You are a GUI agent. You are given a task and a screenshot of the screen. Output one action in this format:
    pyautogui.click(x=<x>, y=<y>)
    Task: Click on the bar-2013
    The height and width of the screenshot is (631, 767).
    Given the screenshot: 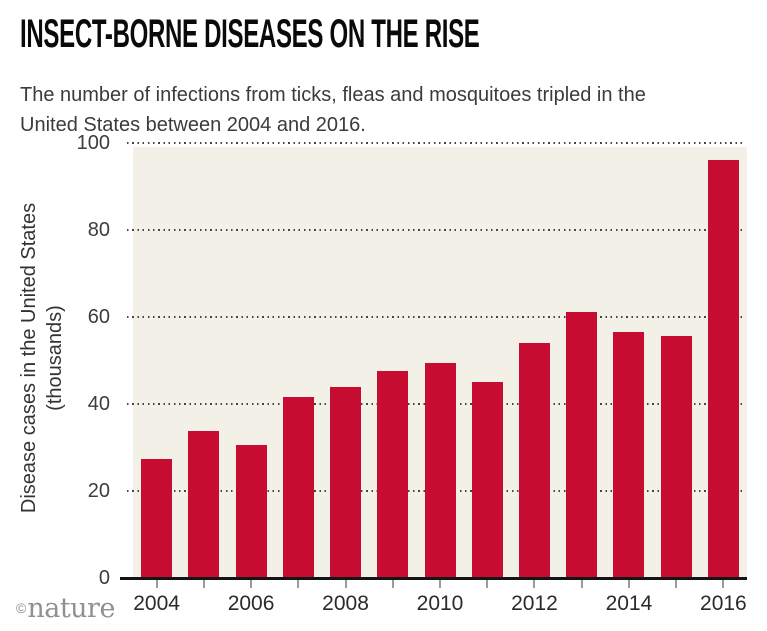 What is the action you would take?
    pyautogui.click(x=582, y=444)
    